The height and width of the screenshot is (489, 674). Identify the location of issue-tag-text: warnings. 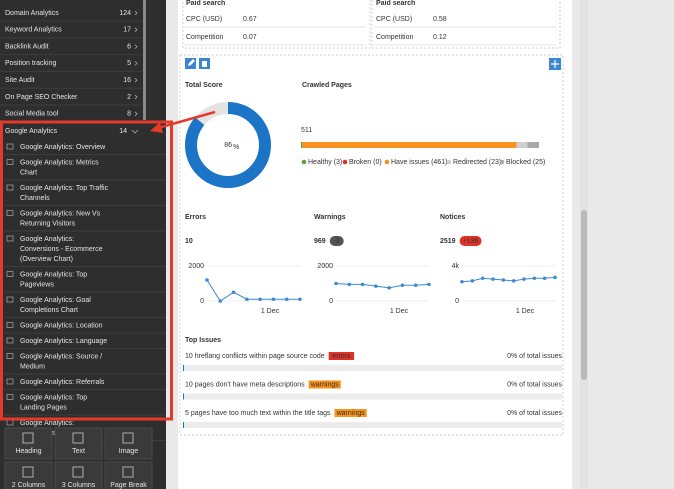
(325, 384).